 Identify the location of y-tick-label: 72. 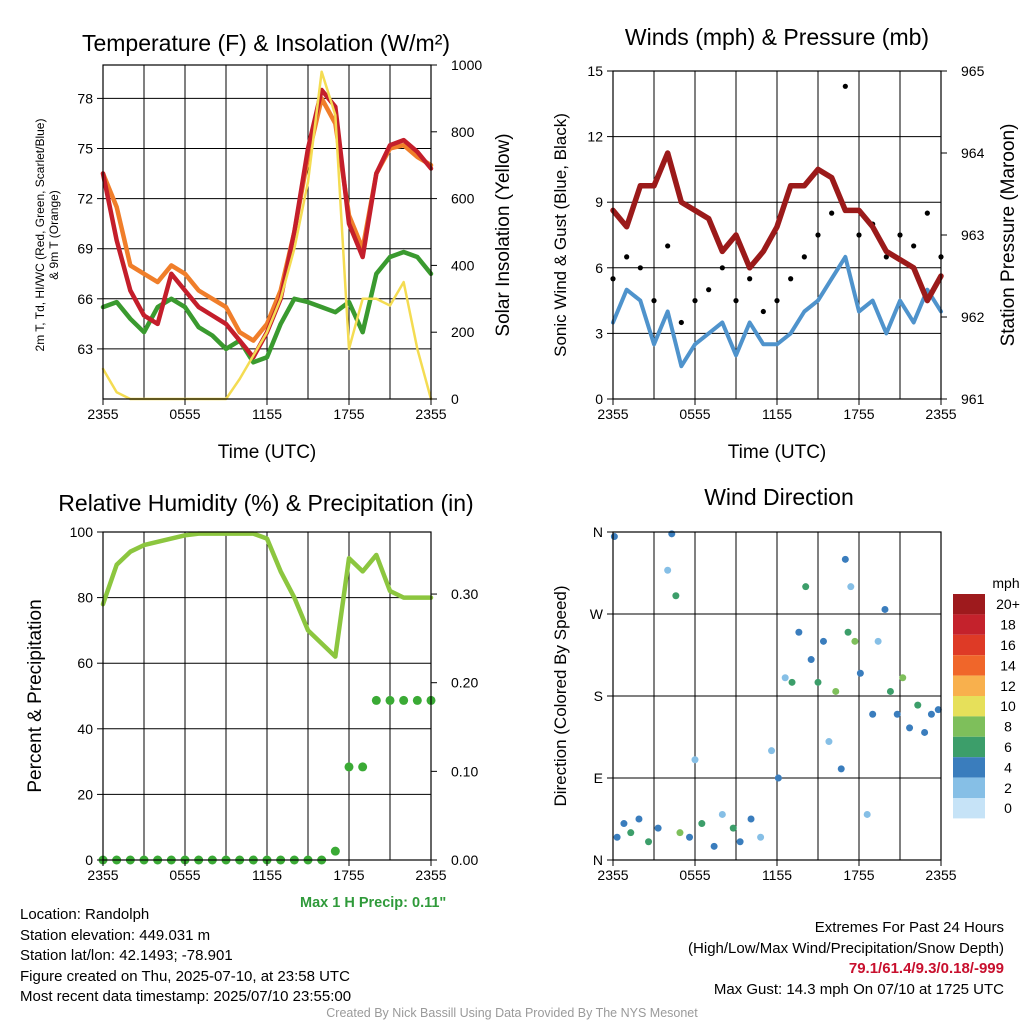
(85, 199).